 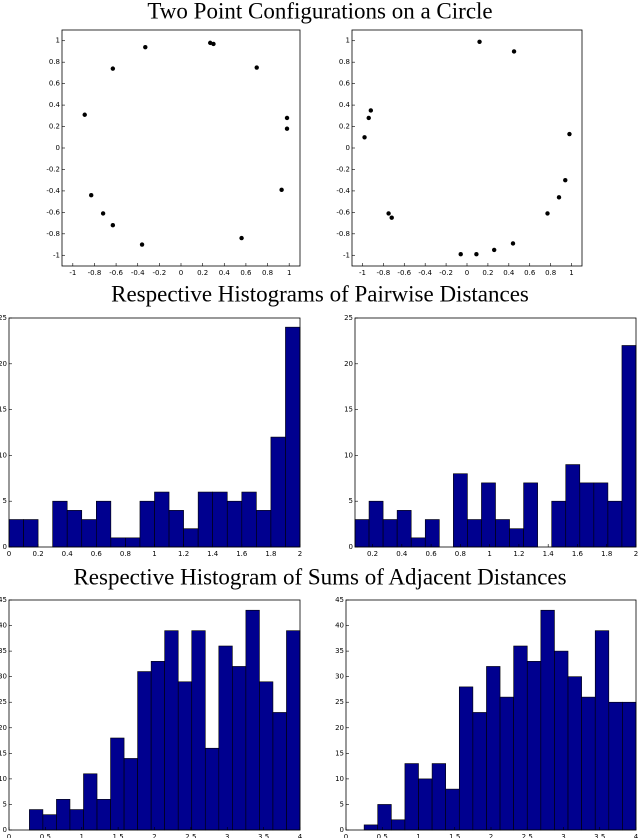 What do you see at coordinates (72, 273) in the screenshot?
I see `x-tick-label: -1` at bounding box center [72, 273].